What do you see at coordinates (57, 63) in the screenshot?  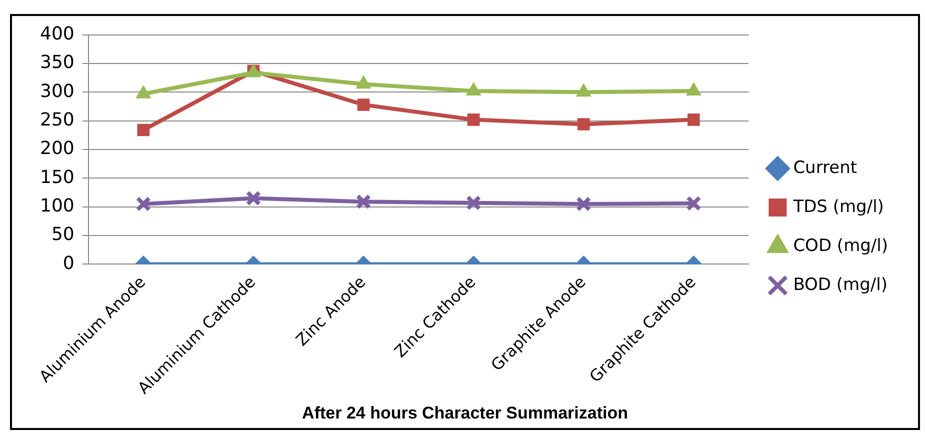 I see `y-tick-label: 350` at bounding box center [57, 63].